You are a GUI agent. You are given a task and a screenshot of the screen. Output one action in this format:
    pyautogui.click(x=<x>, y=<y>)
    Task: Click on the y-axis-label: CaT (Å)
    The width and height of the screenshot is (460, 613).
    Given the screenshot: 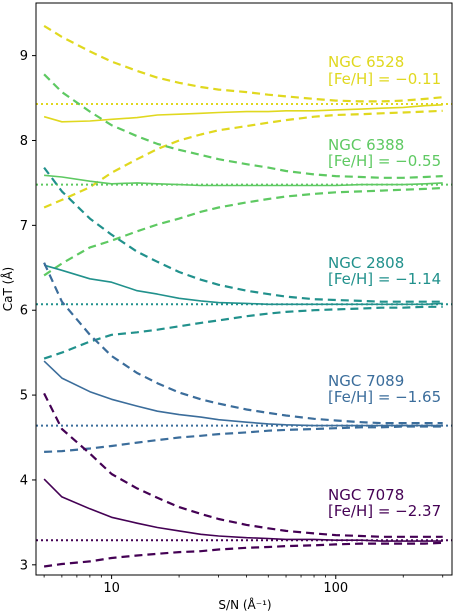 What is the action you would take?
    pyautogui.click(x=7, y=289)
    